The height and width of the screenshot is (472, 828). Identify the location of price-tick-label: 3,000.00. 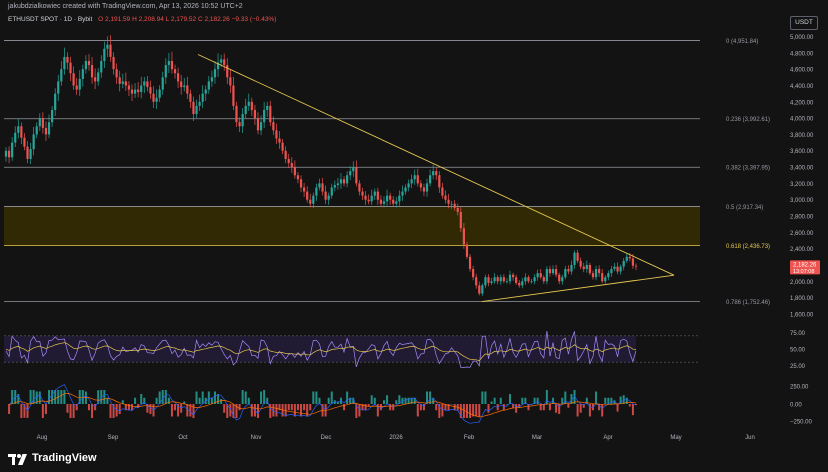
(802, 201).